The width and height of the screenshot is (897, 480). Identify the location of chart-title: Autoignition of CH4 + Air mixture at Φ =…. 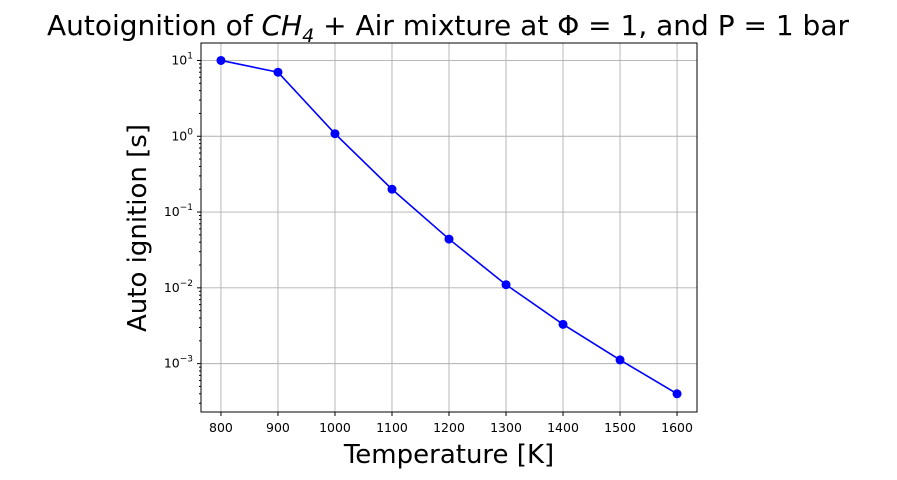
(448, 28).